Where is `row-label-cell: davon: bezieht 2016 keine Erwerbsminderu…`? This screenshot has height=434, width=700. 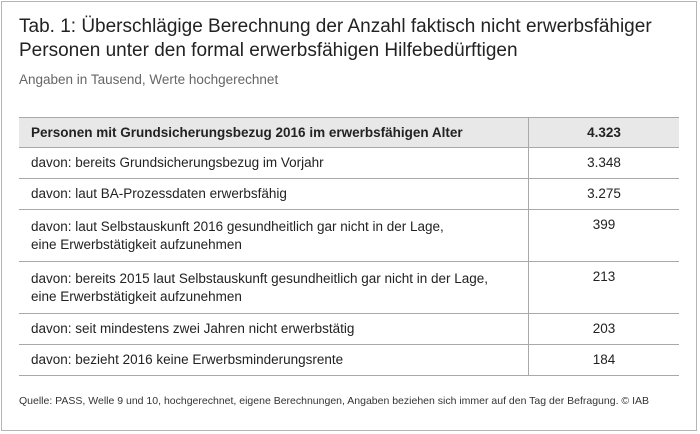 row-label-cell: davon: bezieht 2016 keine Erwerbsminderu… is located at coordinates (274, 360).